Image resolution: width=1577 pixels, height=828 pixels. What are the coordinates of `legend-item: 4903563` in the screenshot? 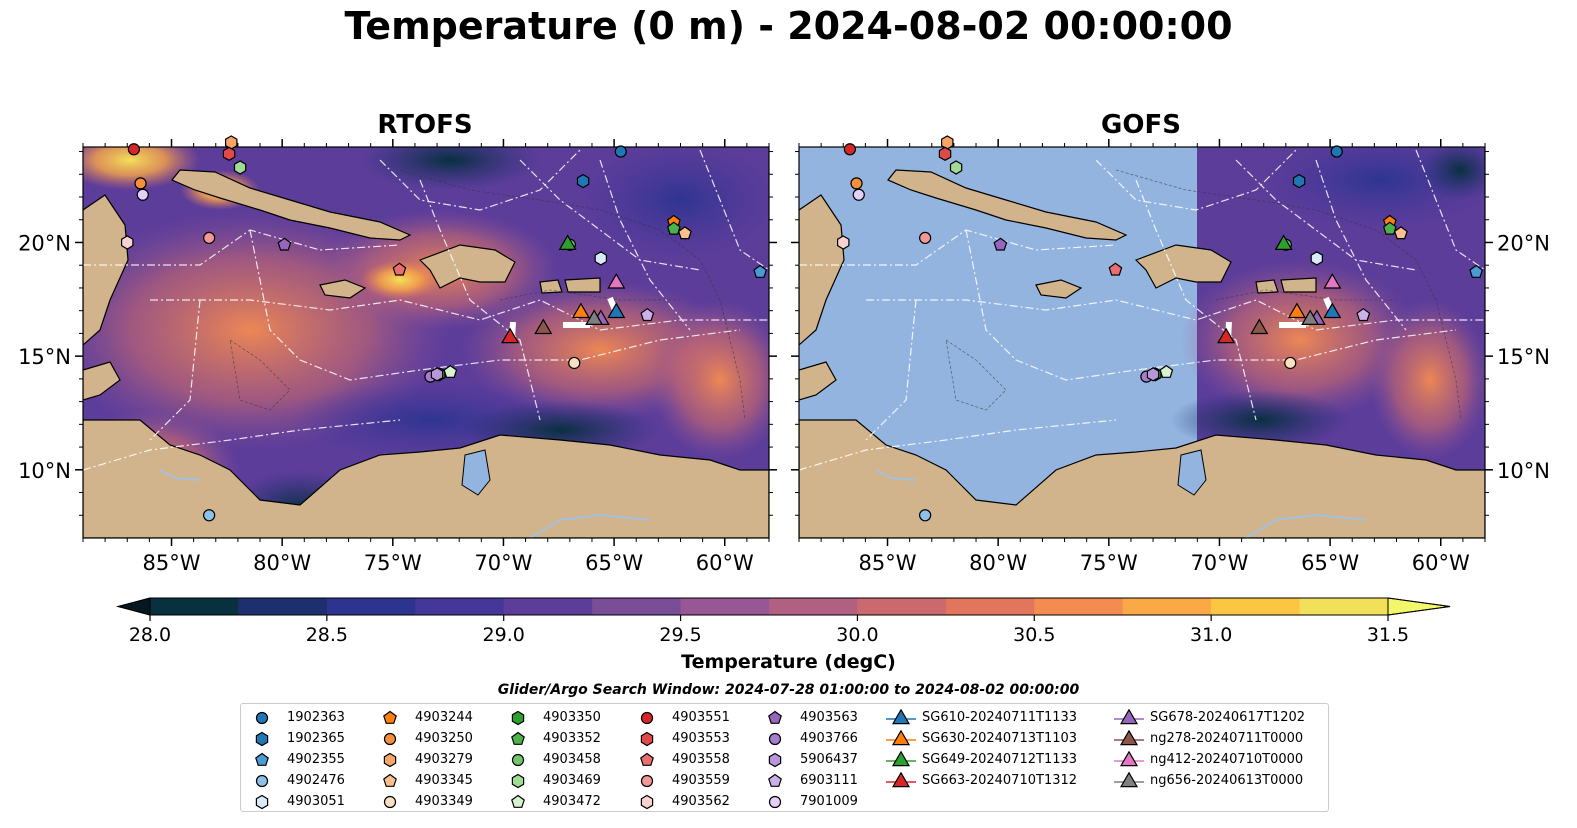 It's located at (812, 717).